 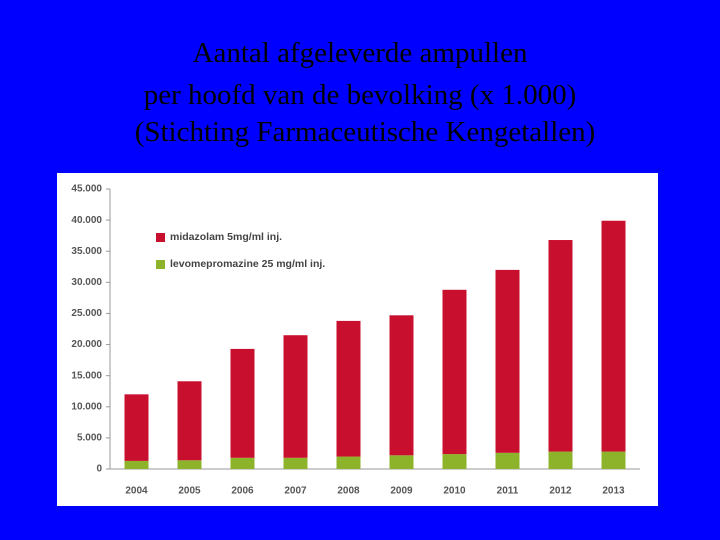 I want to click on x-tick-label: 2012, so click(x=560, y=491).